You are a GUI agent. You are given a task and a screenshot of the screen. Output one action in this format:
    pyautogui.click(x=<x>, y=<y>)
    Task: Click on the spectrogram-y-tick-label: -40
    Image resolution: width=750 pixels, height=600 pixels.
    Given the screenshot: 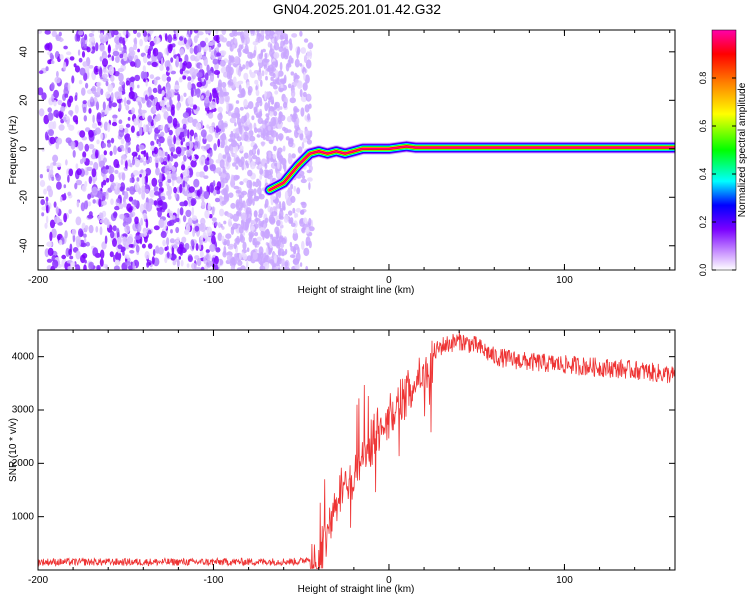 What is the action you would take?
    pyautogui.click(x=24, y=245)
    